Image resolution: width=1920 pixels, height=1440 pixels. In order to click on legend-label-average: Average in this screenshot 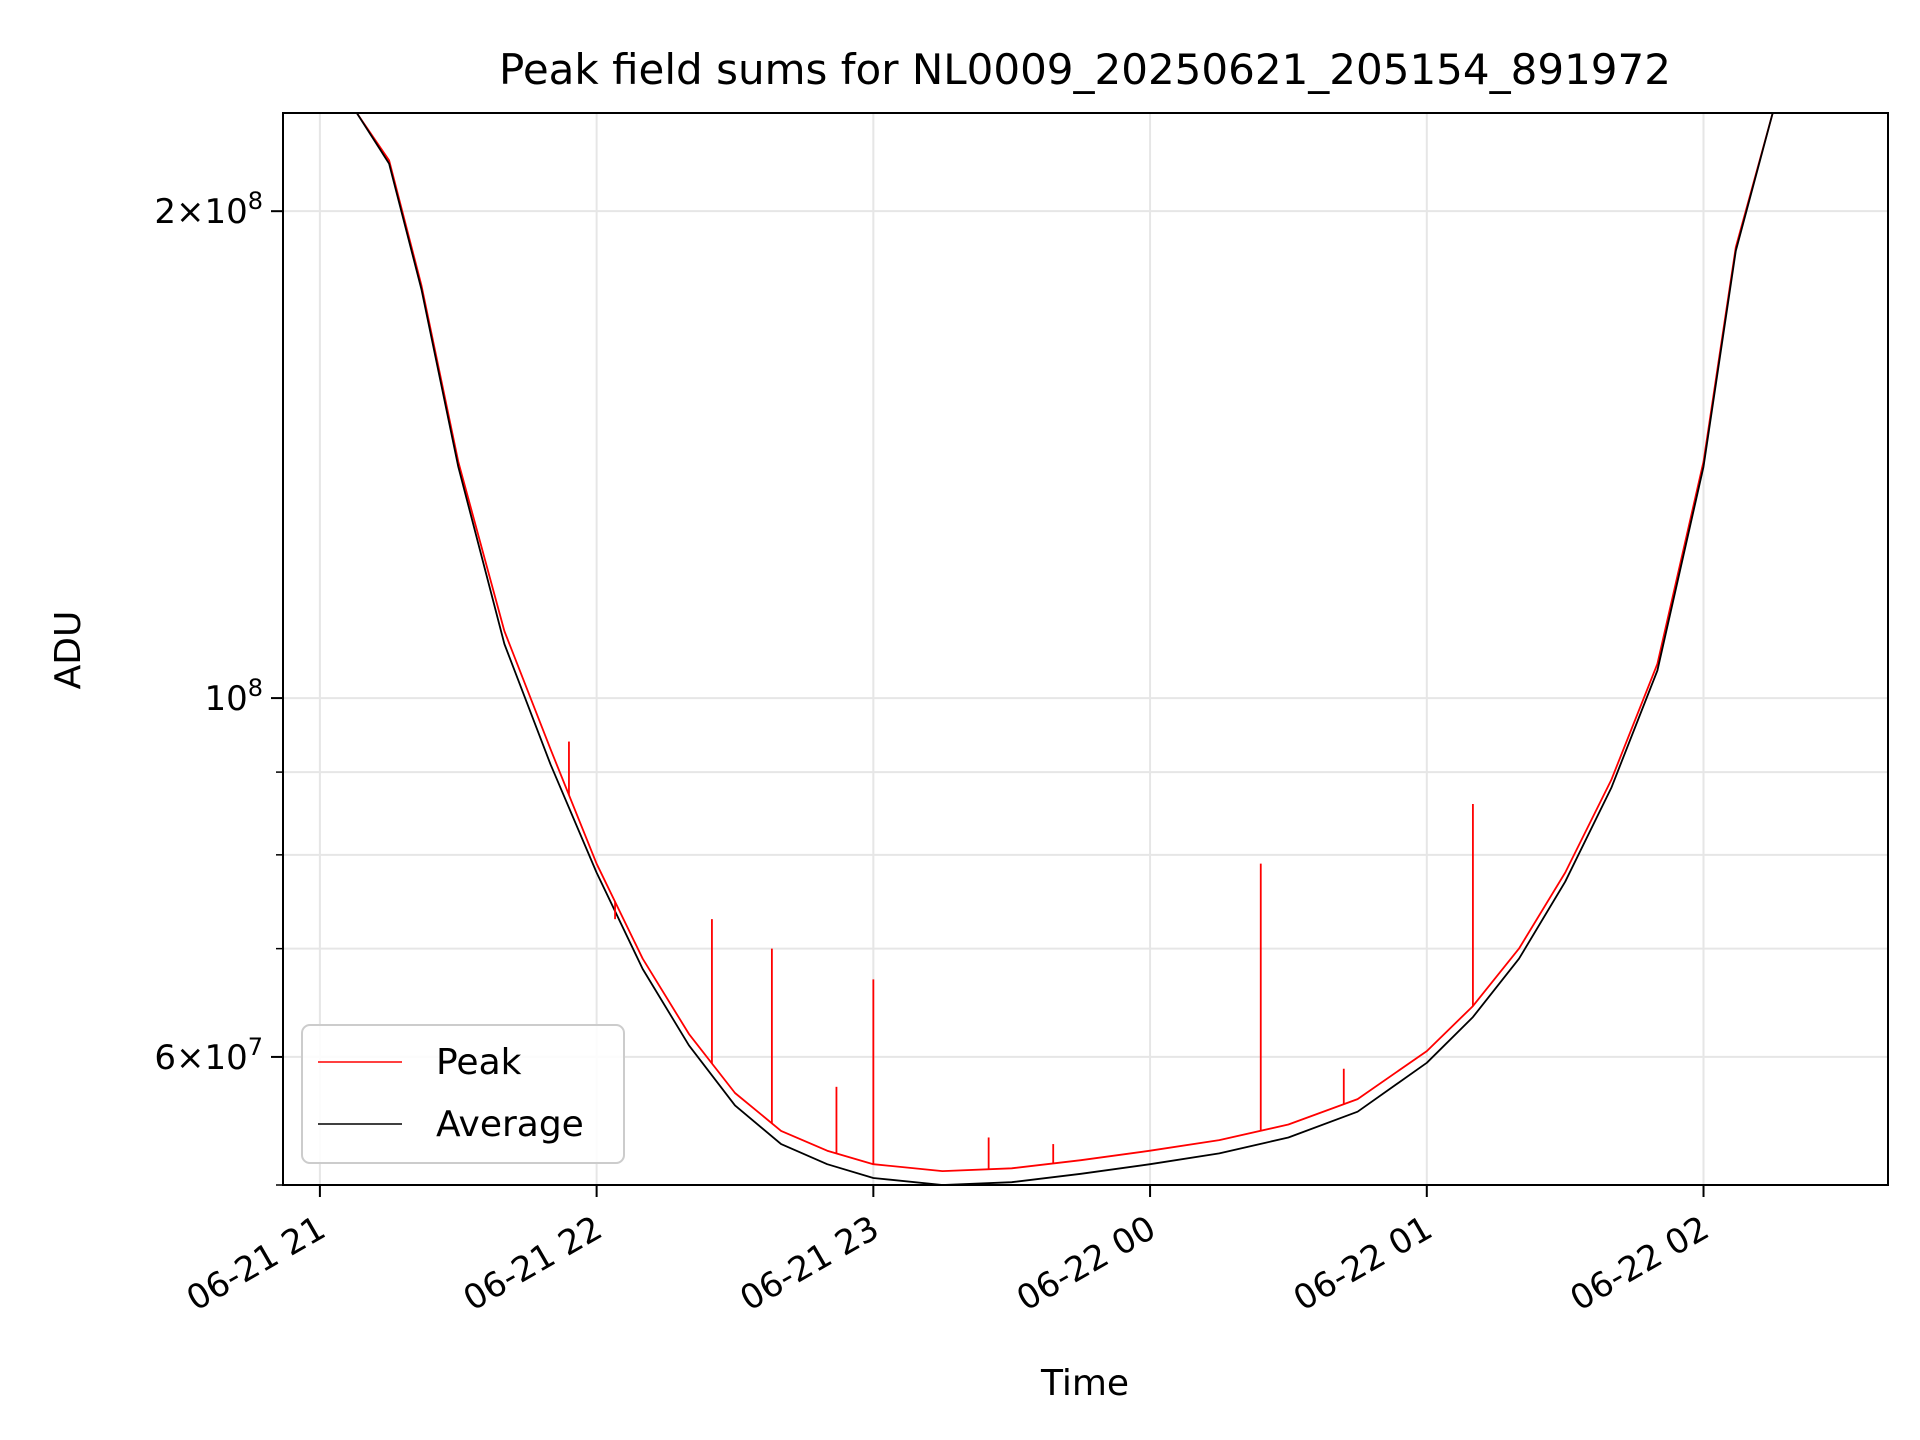, I will do `click(510, 1124)`.